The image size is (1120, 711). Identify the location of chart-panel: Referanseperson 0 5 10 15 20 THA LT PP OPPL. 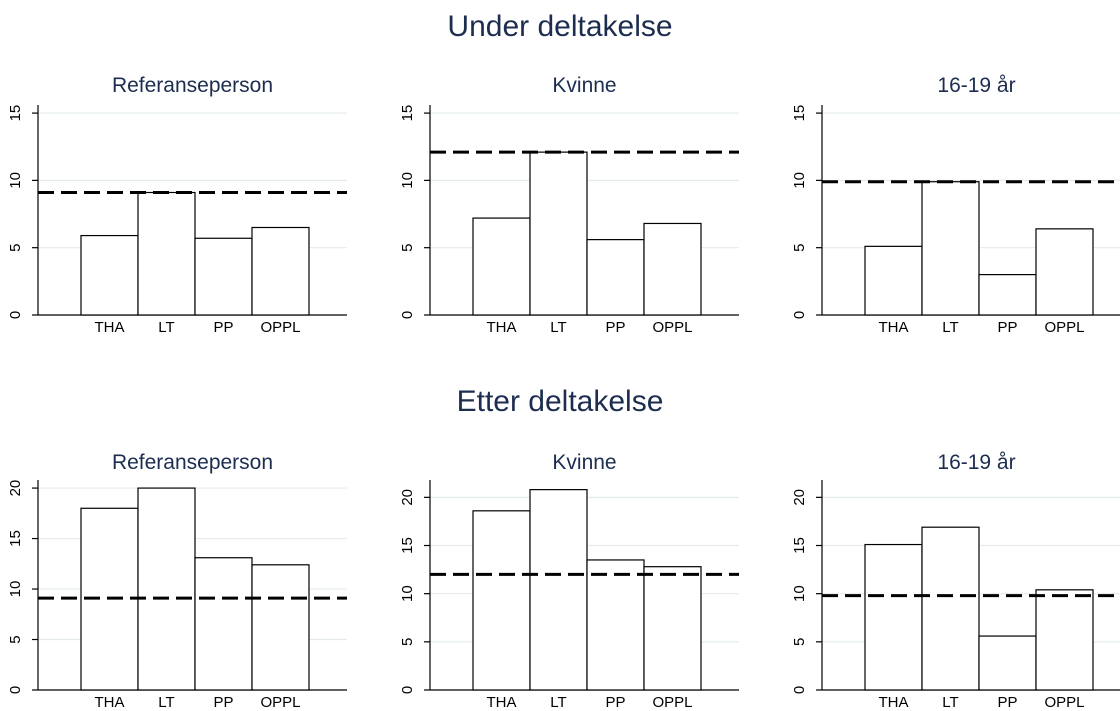
(177, 581).